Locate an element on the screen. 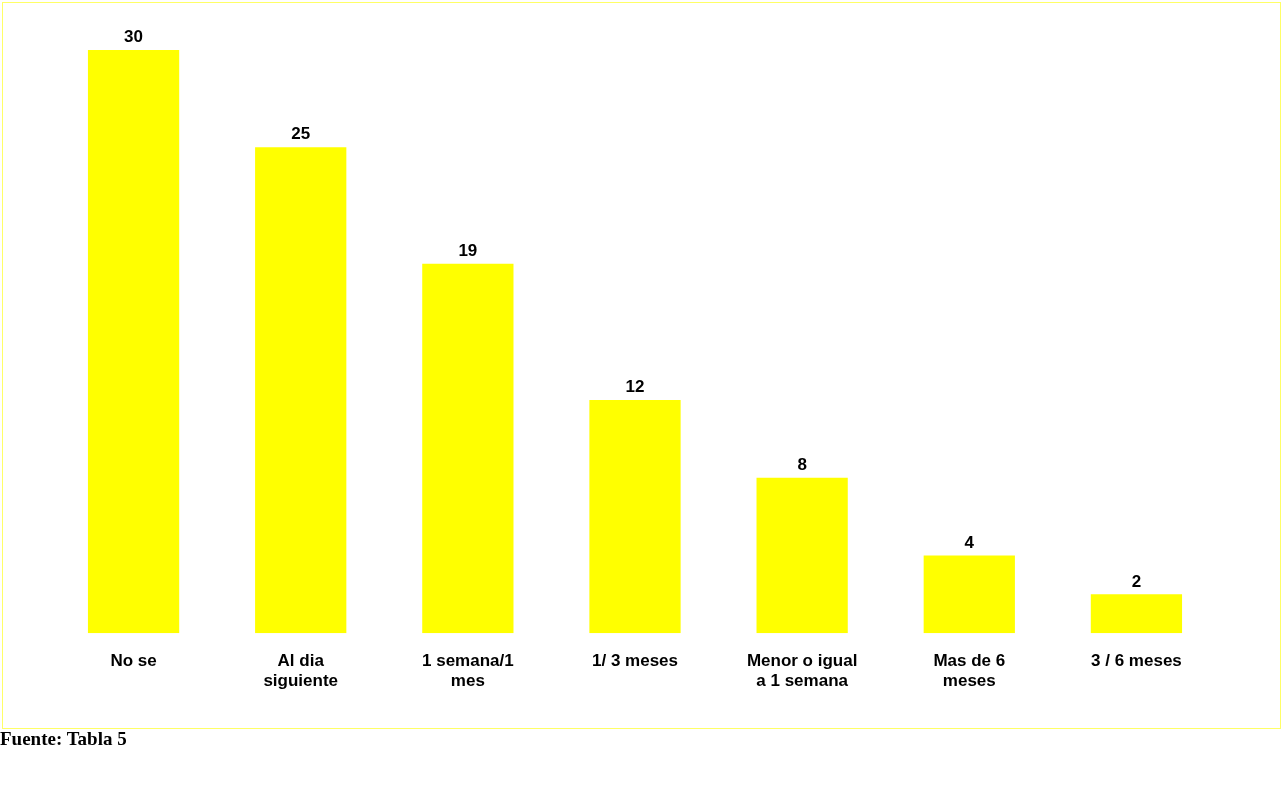  source-note: Fuente: Tabla 5 is located at coordinates (63, 739).